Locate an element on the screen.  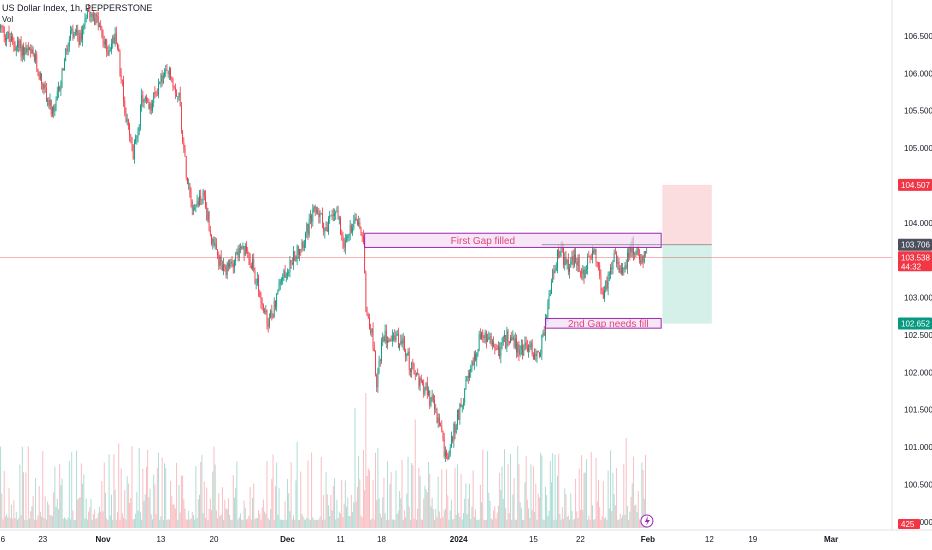
price-tag-text: 102.652 is located at coordinates (915, 324).